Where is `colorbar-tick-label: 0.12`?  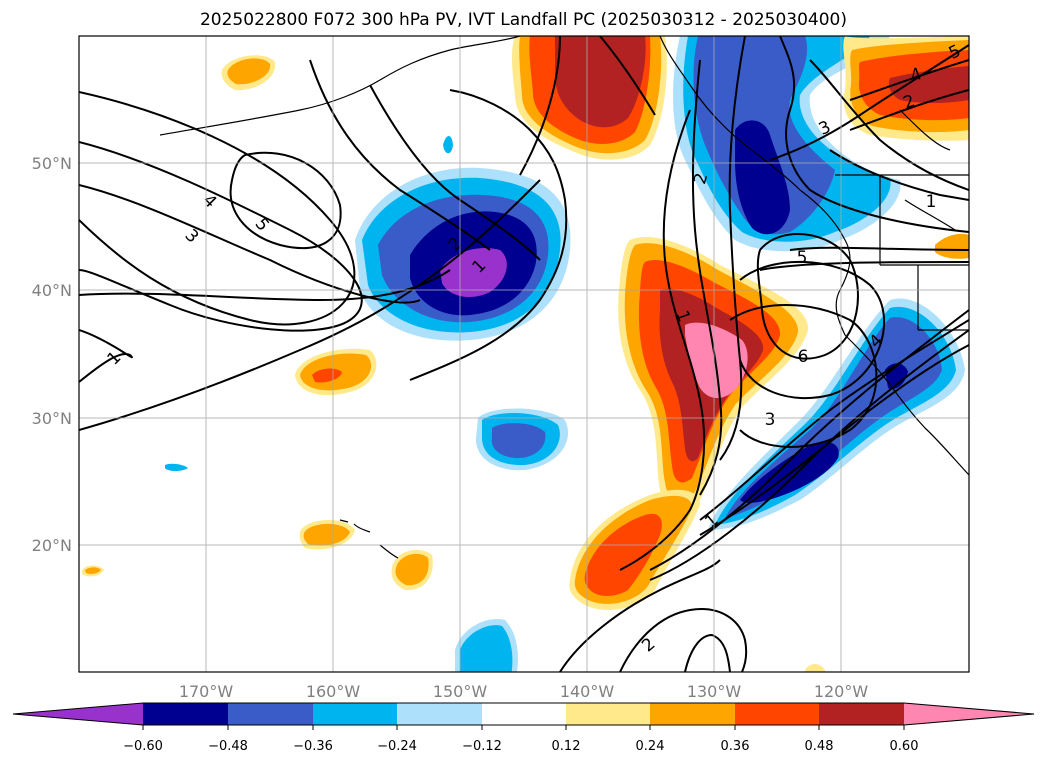
colorbar-tick-label: 0.12 is located at coordinates (566, 746).